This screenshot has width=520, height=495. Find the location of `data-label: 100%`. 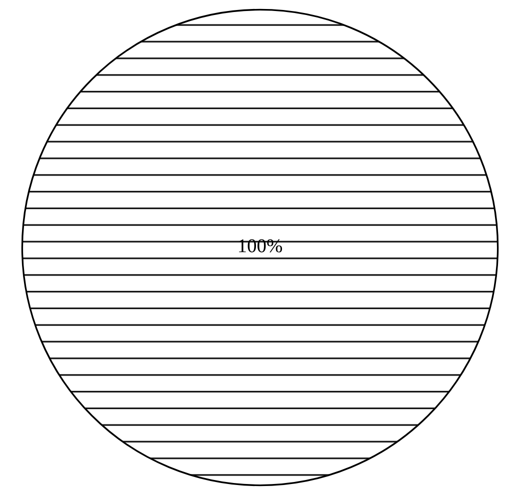

data-label: 100% is located at coordinates (260, 245).